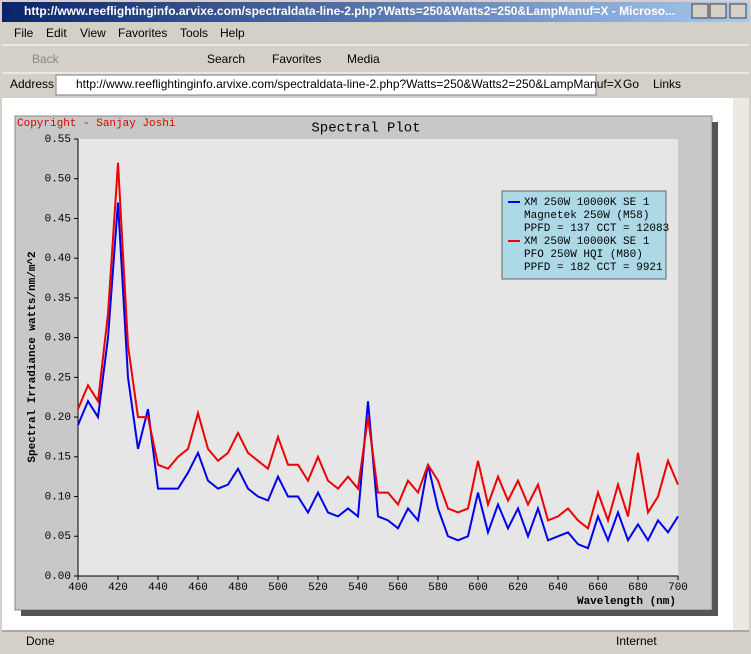 The width and height of the screenshot is (751, 654). Describe the element at coordinates (718, 11) in the screenshot. I see `maximize-button` at that location.